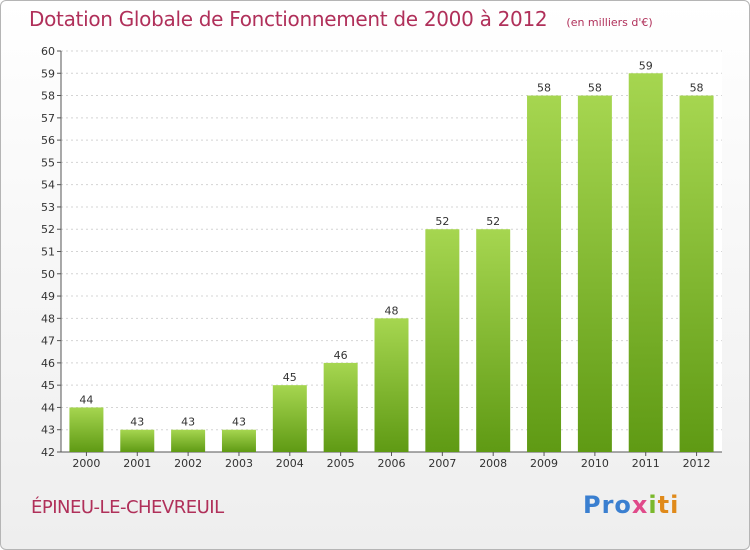 The image size is (750, 550). I want to click on chart-subtitle: (en milliers d'€), so click(609, 22).